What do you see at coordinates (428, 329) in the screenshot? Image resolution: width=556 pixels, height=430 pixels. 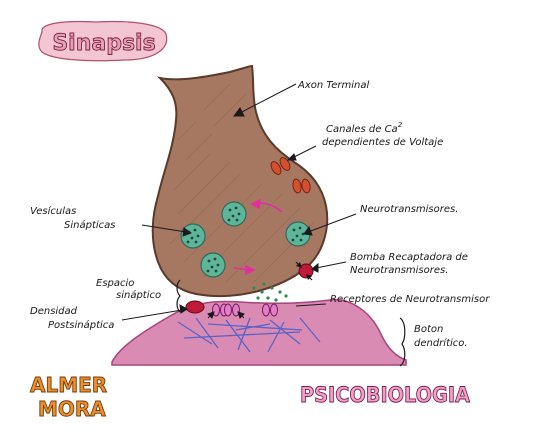 I see `label-dendrite-line1: Boton` at bounding box center [428, 329].